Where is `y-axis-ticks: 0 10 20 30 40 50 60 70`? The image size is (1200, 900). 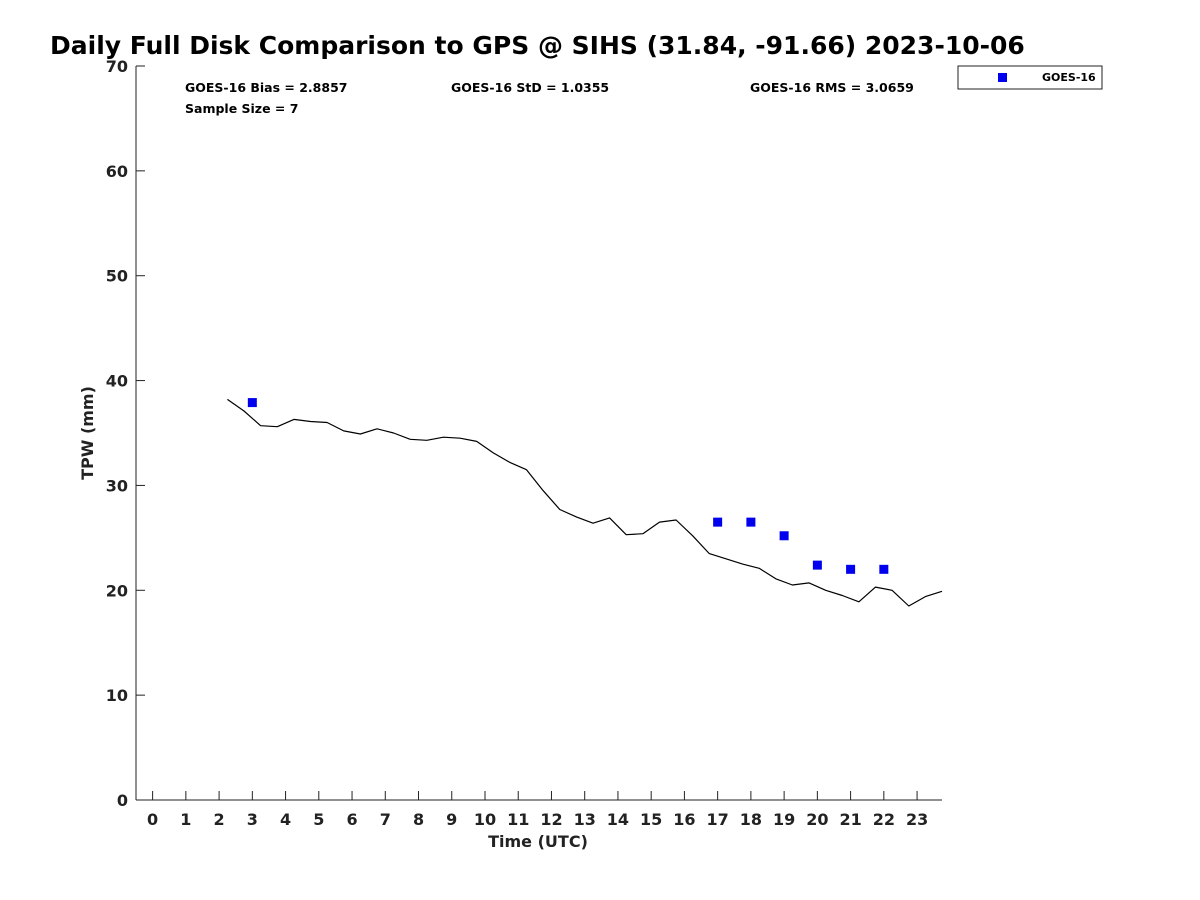
y-axis-ticks: 0 10 20 30 40 50 60 70 is located at coordinates (125, 433).